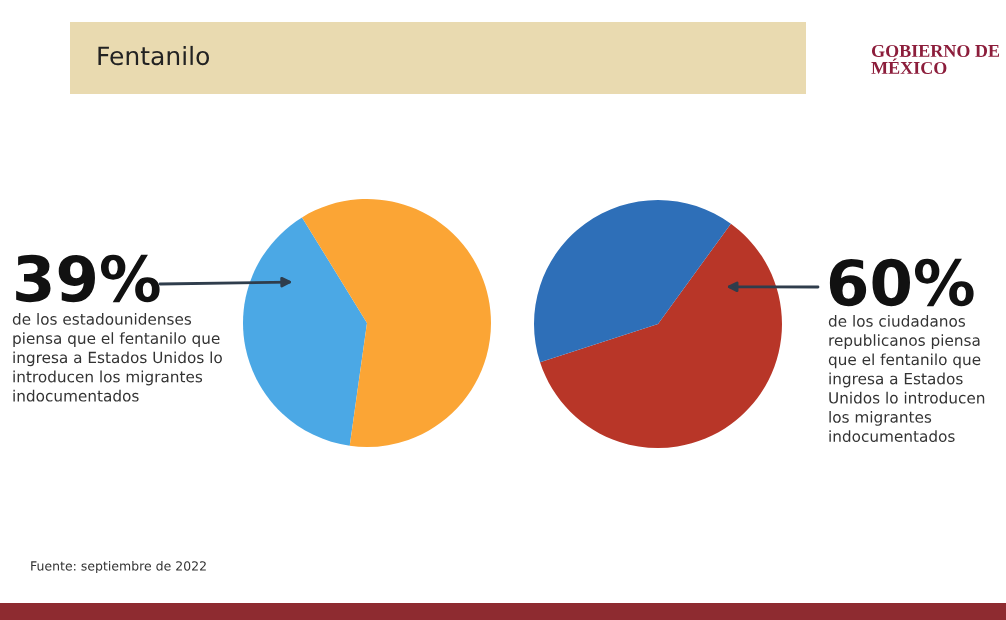  Describe the element at coordinates (901, 282) in the screenshot. I see `data-label: 60%` at that location.